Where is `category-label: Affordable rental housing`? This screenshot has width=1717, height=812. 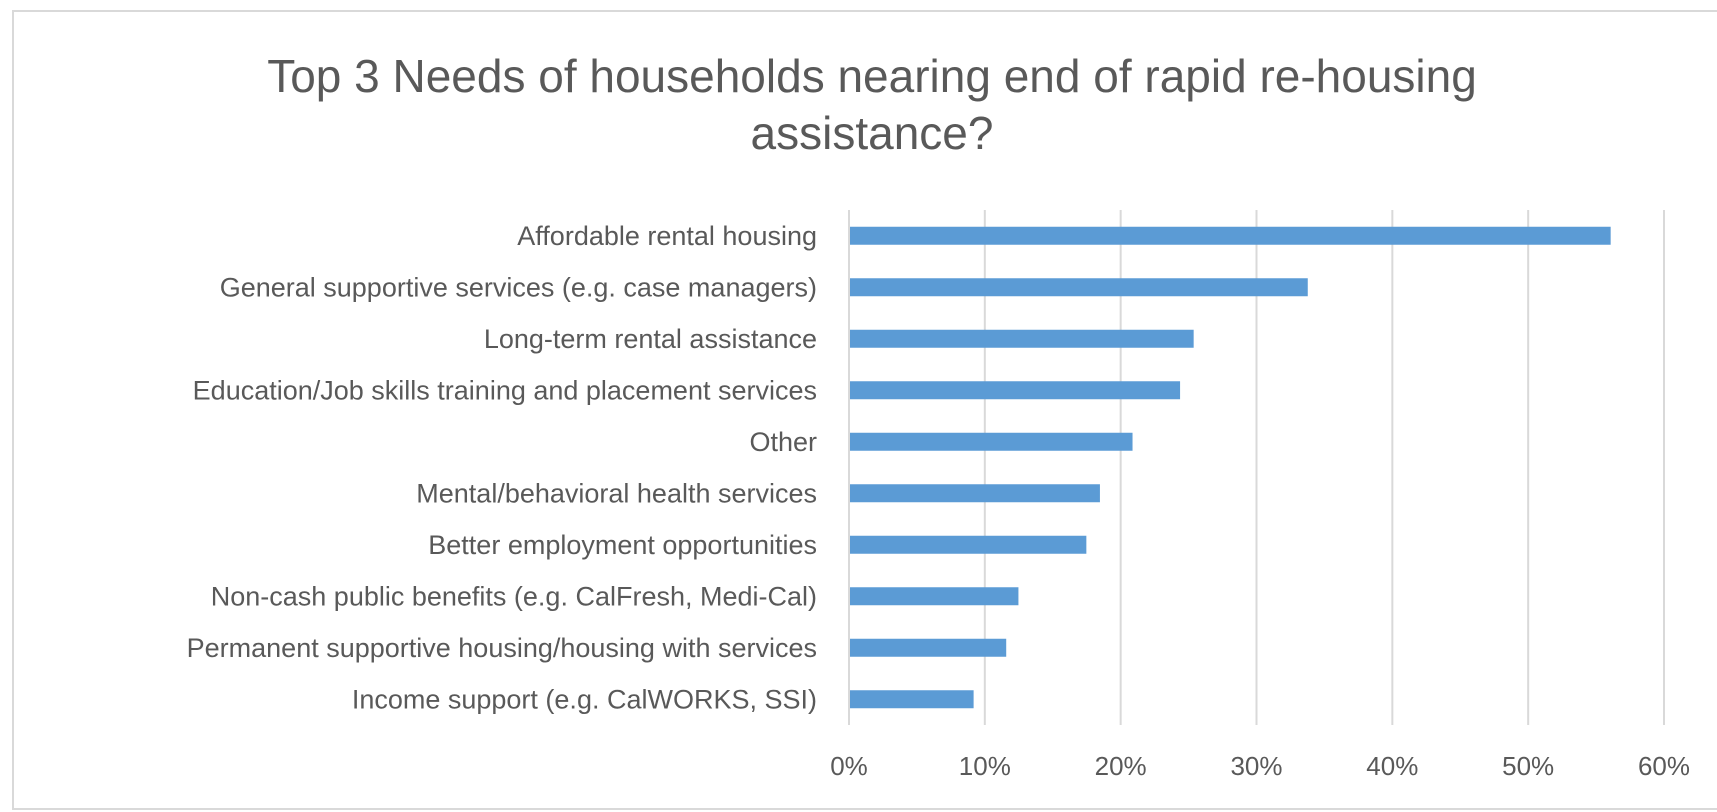 category-label: Affordable rental housing is located at coordinates (667, 236).